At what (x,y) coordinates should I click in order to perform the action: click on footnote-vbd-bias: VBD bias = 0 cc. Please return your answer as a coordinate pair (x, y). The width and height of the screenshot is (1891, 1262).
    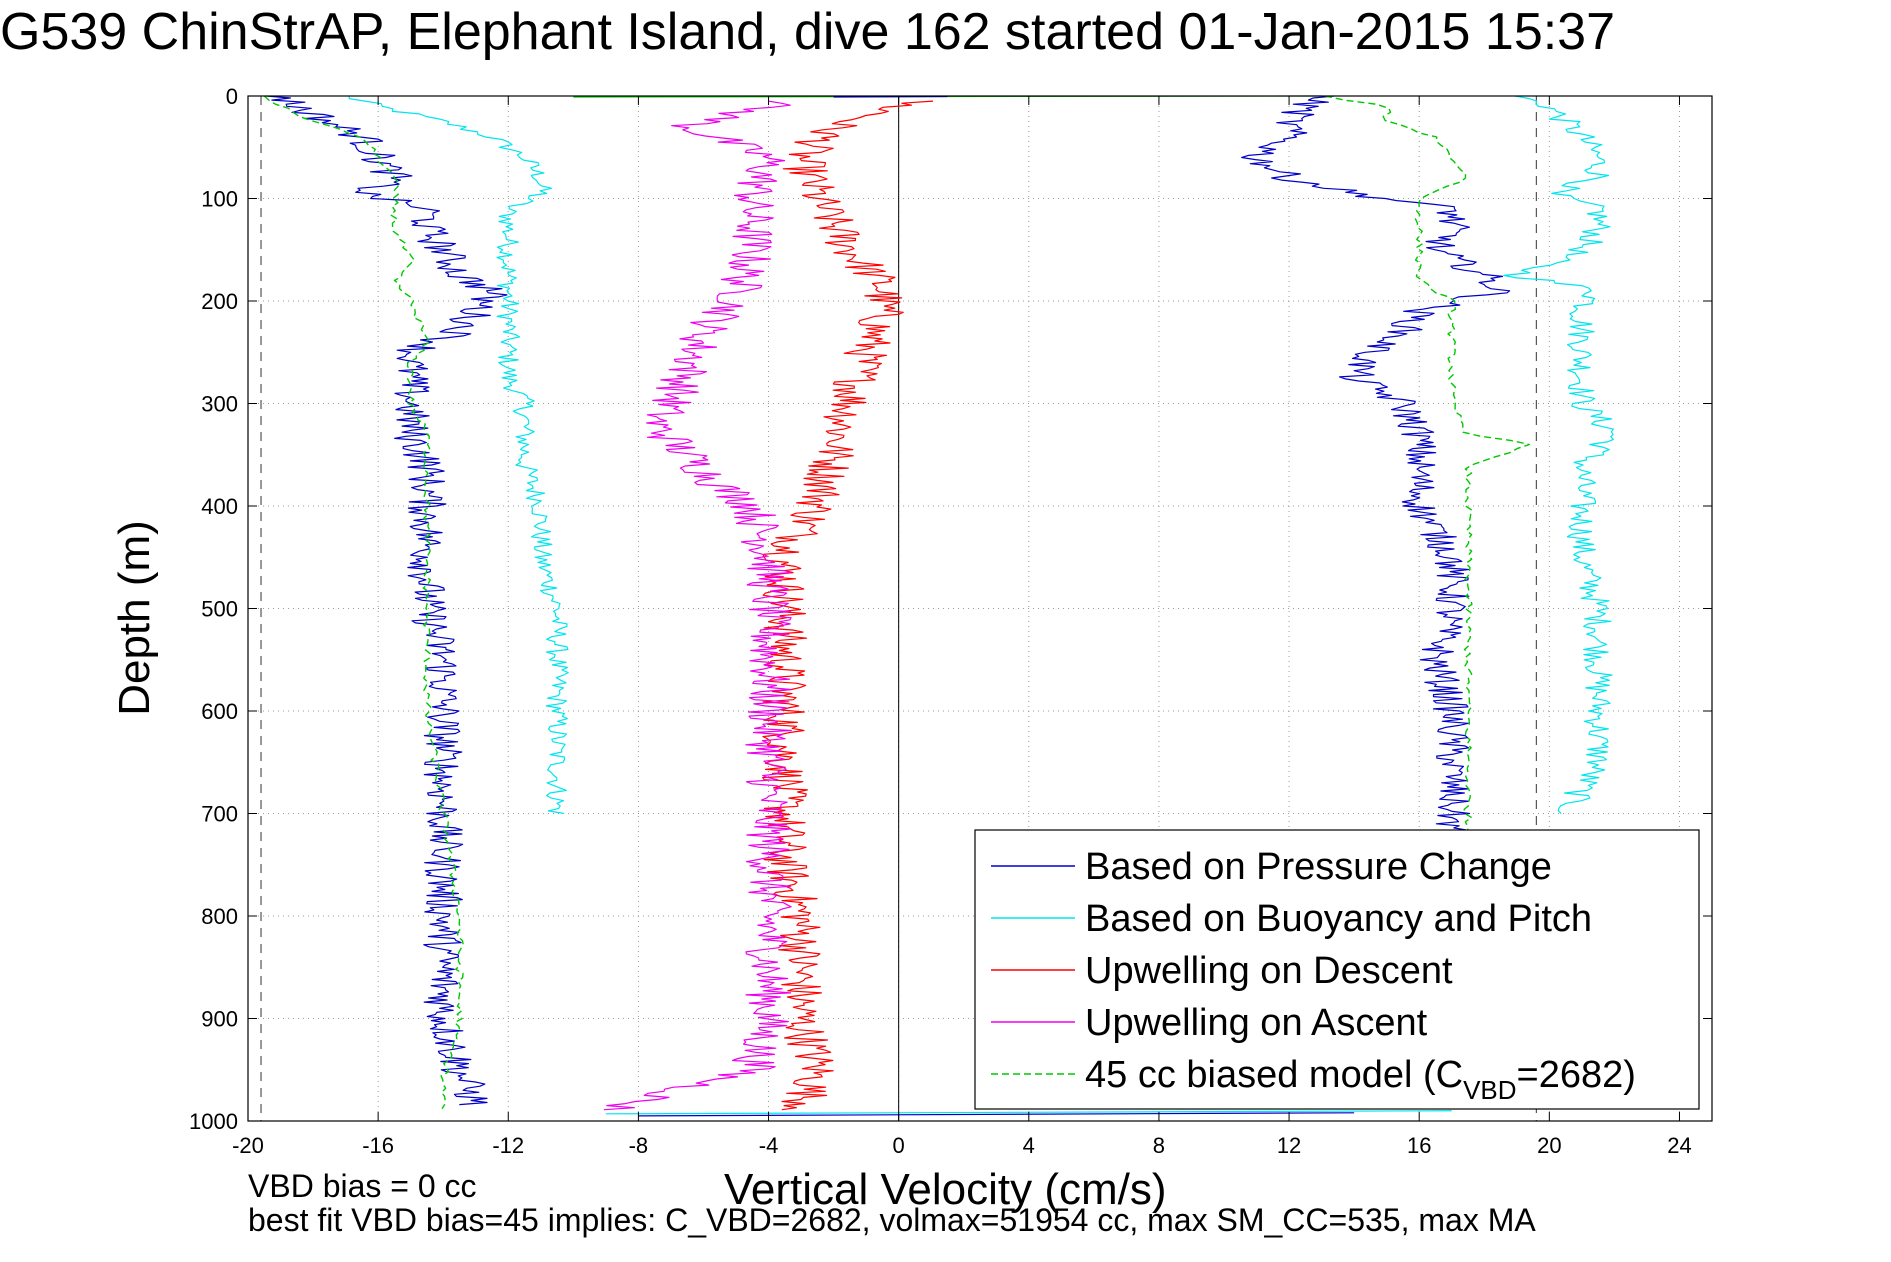
    Looking at the image, I should click on (362, 1186).